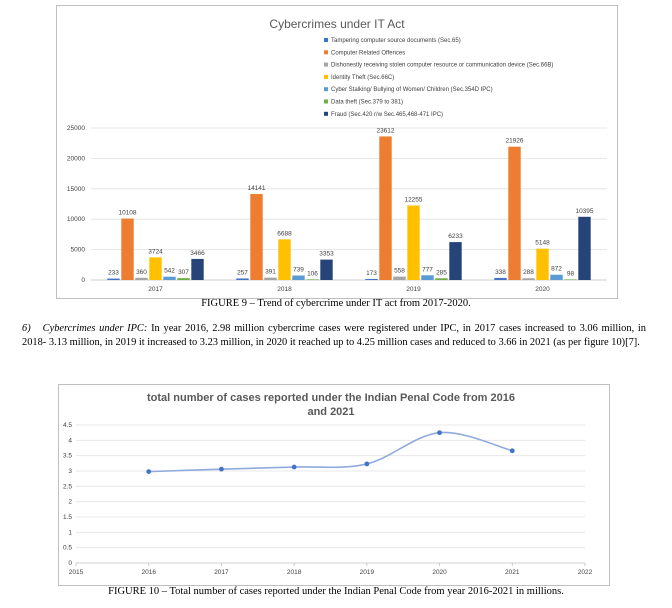  I want to click on x-tick-label: 2022, so click(585, 572).